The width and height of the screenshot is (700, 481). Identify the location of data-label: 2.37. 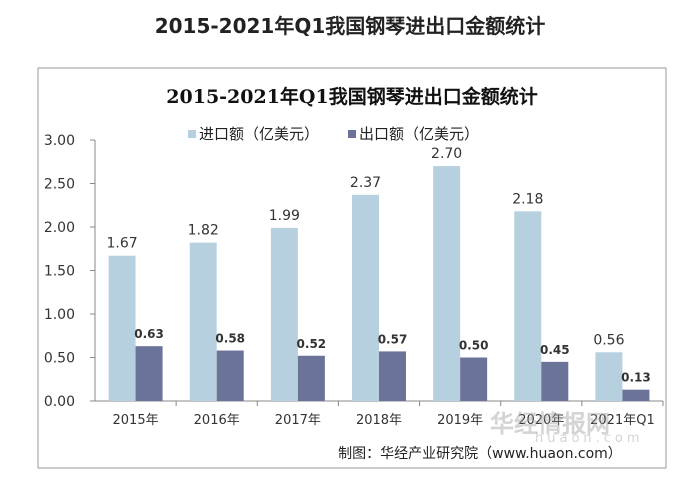
(365, 183).